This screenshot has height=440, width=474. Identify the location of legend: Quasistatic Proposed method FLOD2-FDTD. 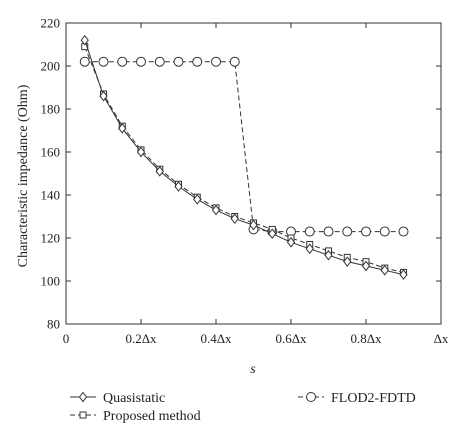
(243, 407).